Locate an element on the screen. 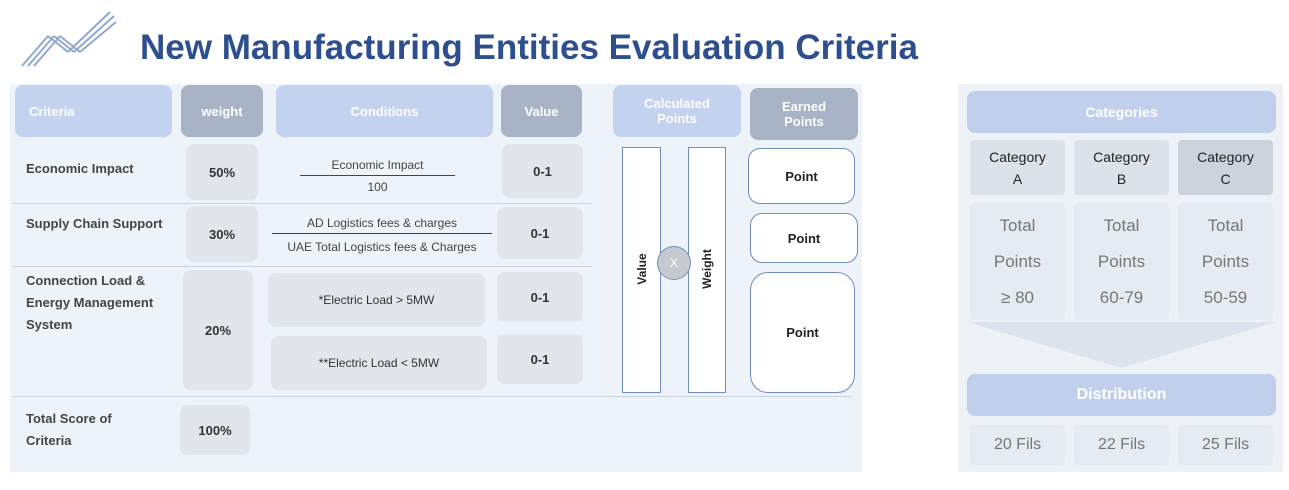  total-label: Total Score of Criteria is located at coordinates (69, 429).